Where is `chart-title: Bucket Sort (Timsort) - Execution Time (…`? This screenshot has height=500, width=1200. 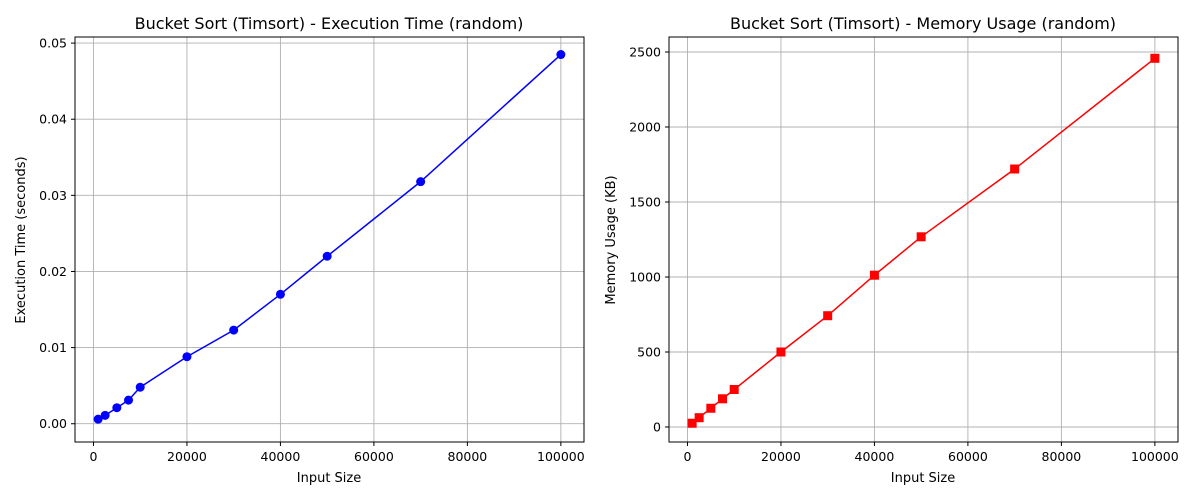 chart-title: Bucket Sort (Timsort) - Execution Time (… is located at coordinates (329, 23).